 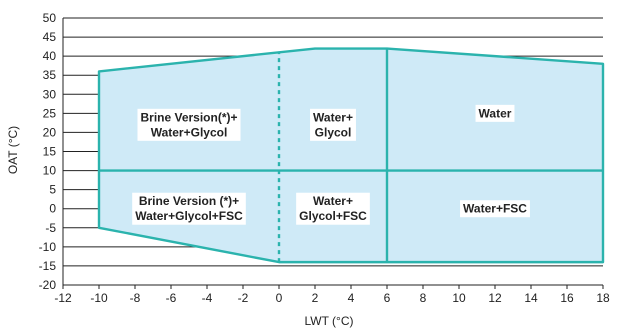 I want to click on x-tick-label: -12, so click(x=63, y=298).